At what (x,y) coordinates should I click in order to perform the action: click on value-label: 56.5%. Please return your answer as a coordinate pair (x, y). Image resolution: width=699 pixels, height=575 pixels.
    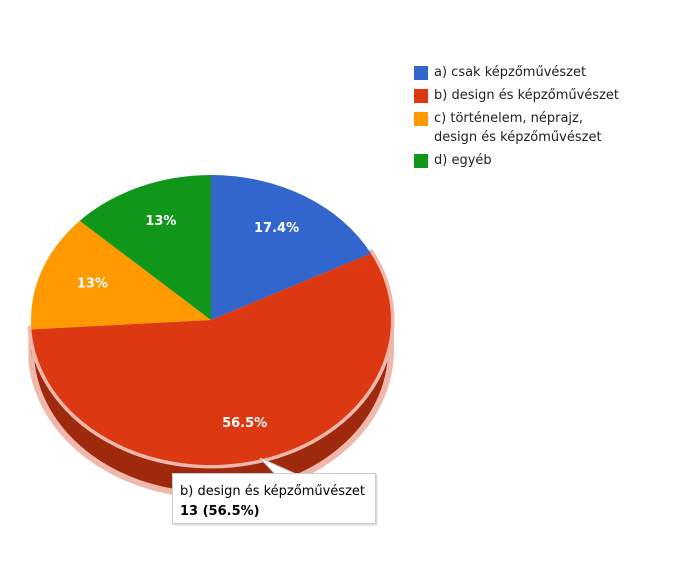
    Looking at the image, I should click on (244, 423).